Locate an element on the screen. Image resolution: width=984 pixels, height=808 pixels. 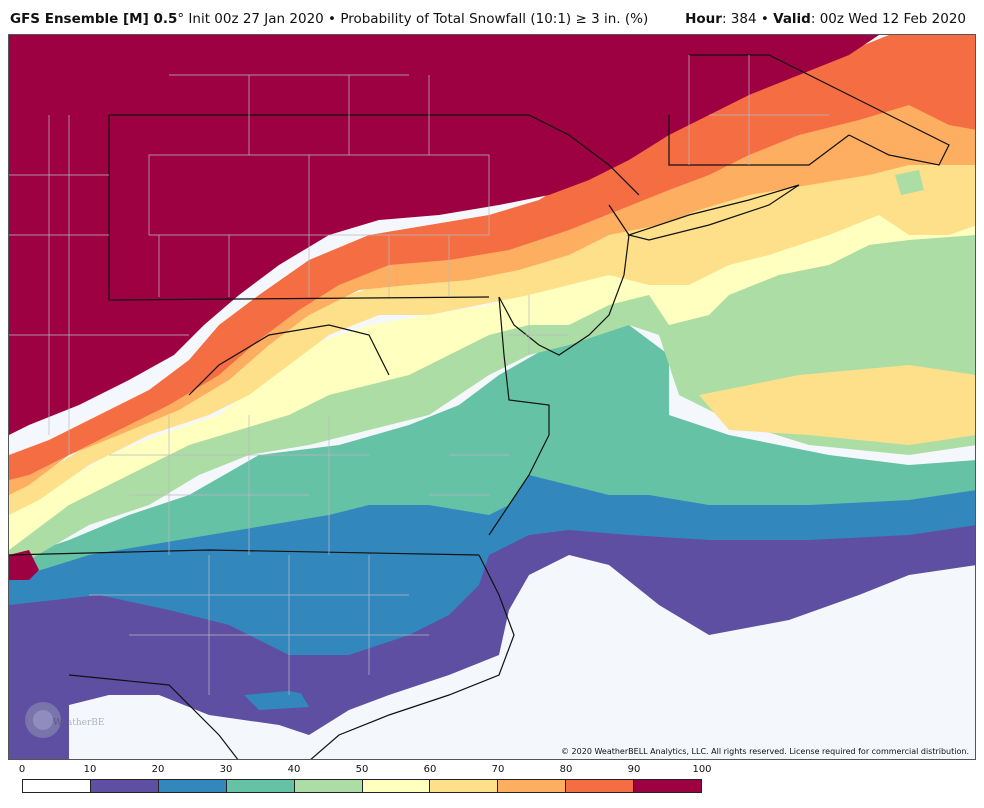
md-south is located at coordinates (289, 360).